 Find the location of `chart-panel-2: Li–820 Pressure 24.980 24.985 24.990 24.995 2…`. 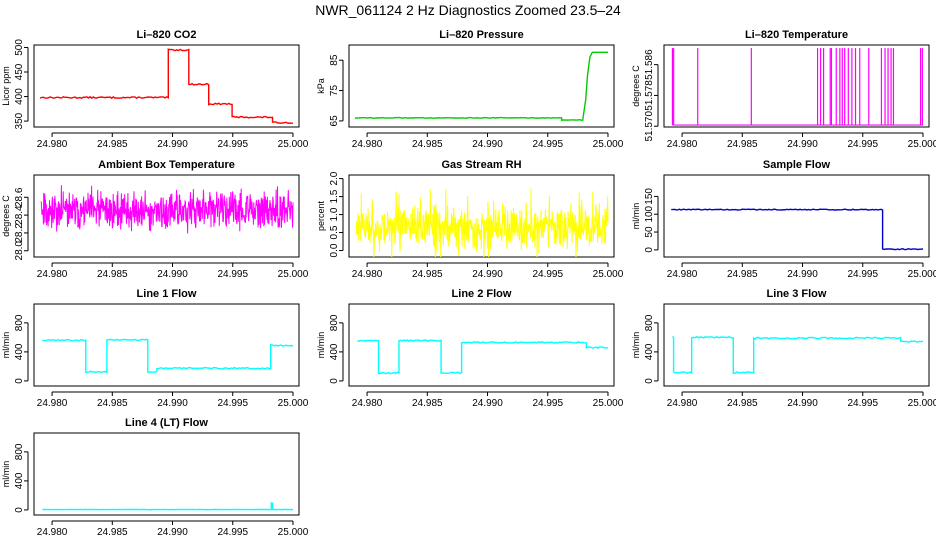

chart-panel-2: Li–820 Pressure 24.980 24.985 24.990 24.995 2… is located at coordinates (470, 89).